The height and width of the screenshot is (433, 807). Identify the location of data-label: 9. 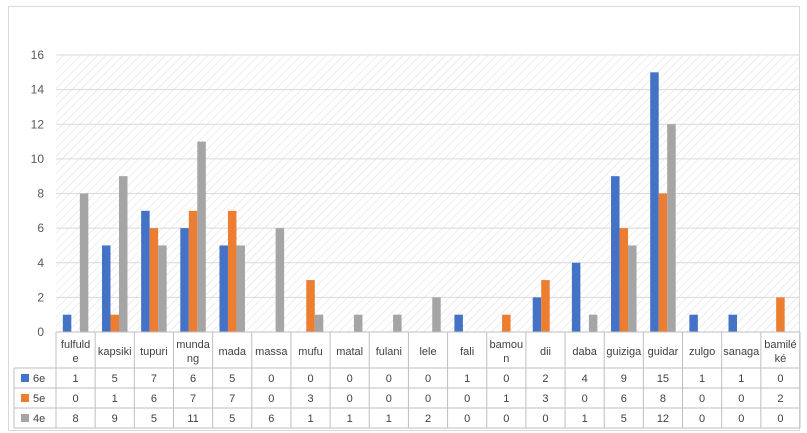
(624, 379).